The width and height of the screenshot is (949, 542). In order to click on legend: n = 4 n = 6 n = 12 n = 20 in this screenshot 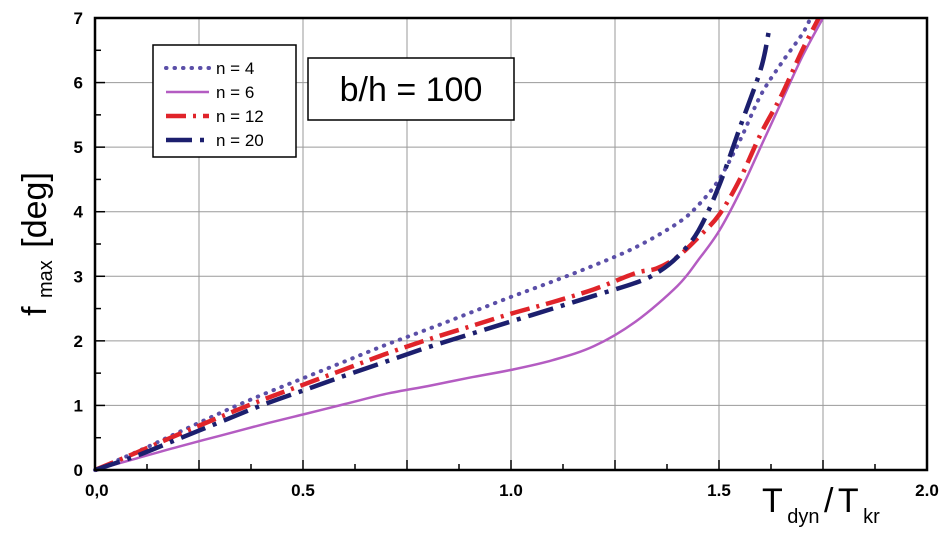, I will do `click(224, 101)`.